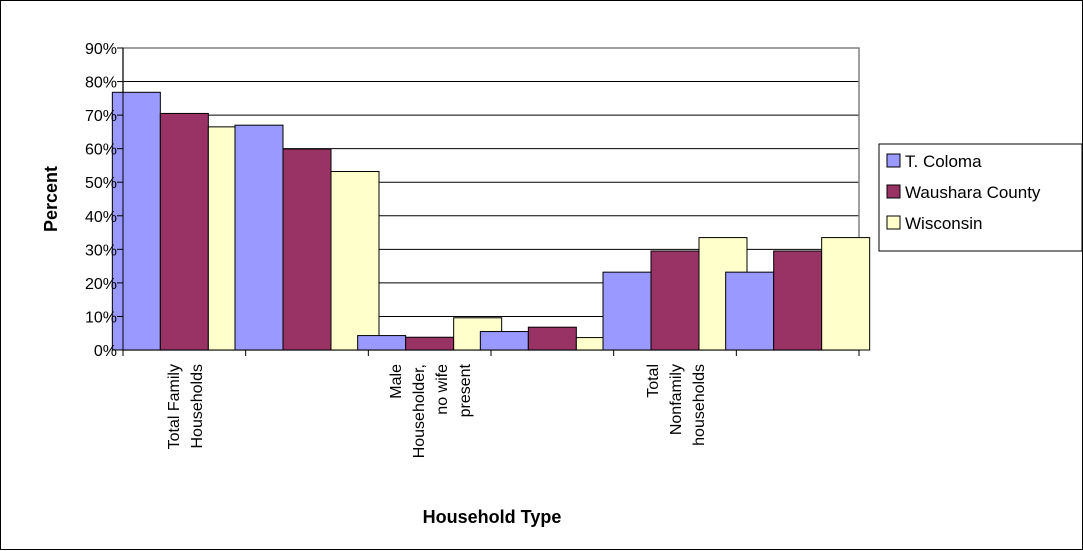  What do you see at coordinates (492, 517) in the screenshot?
I see `x-axis-title: Household Type` at bounding box center [492, 517].